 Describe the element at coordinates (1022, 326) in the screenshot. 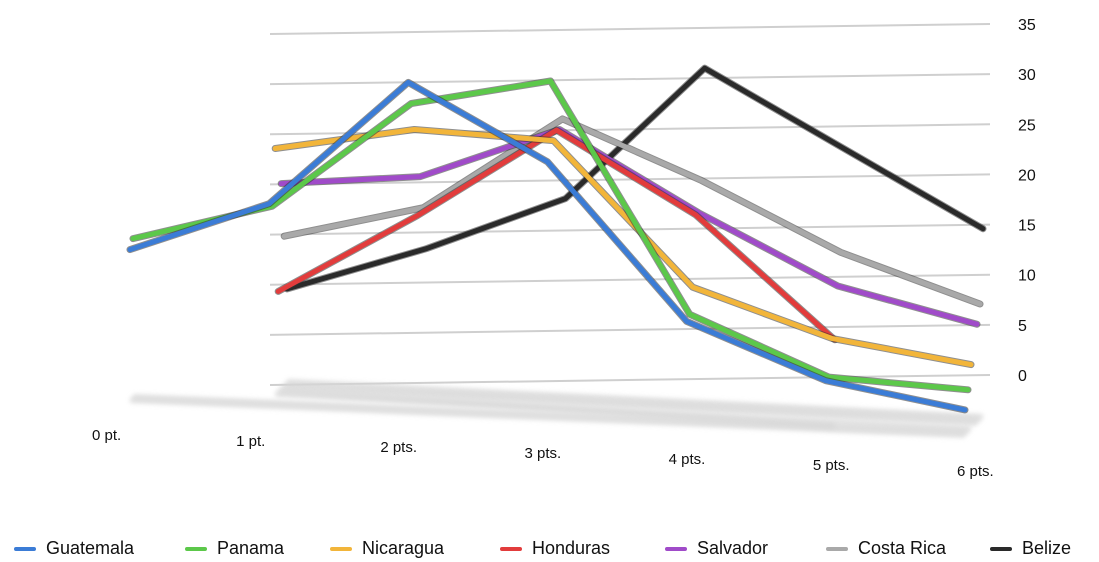

I see `y-tick-label: 5` at that location.